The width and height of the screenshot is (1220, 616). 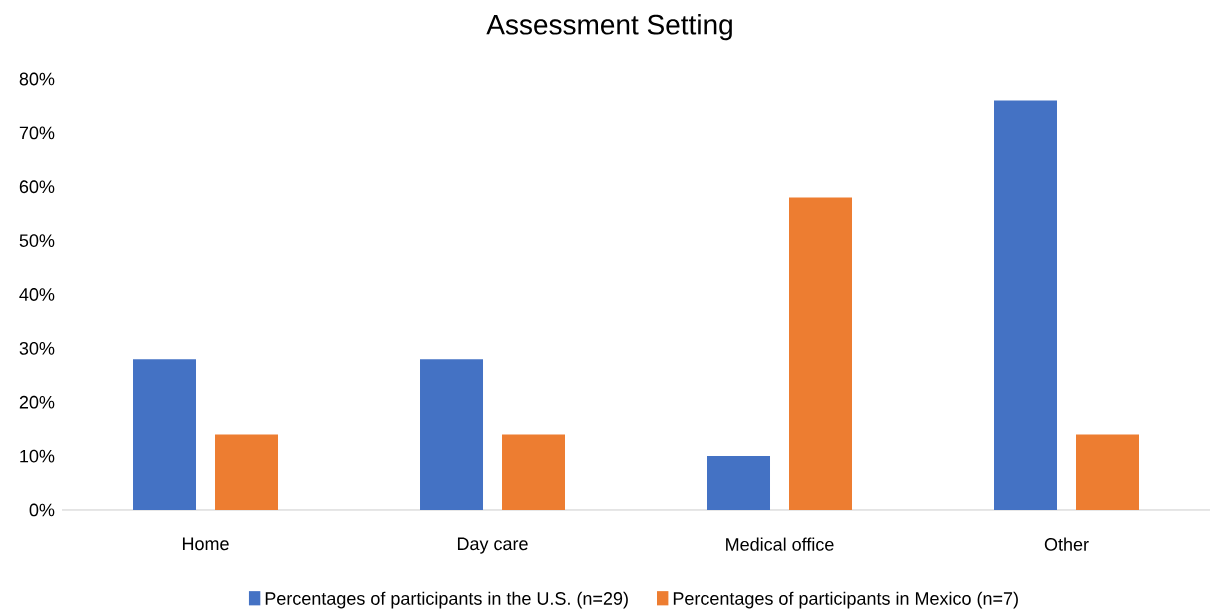 I want to click on y-tick-label: 70%, so click(x=37, y=133).